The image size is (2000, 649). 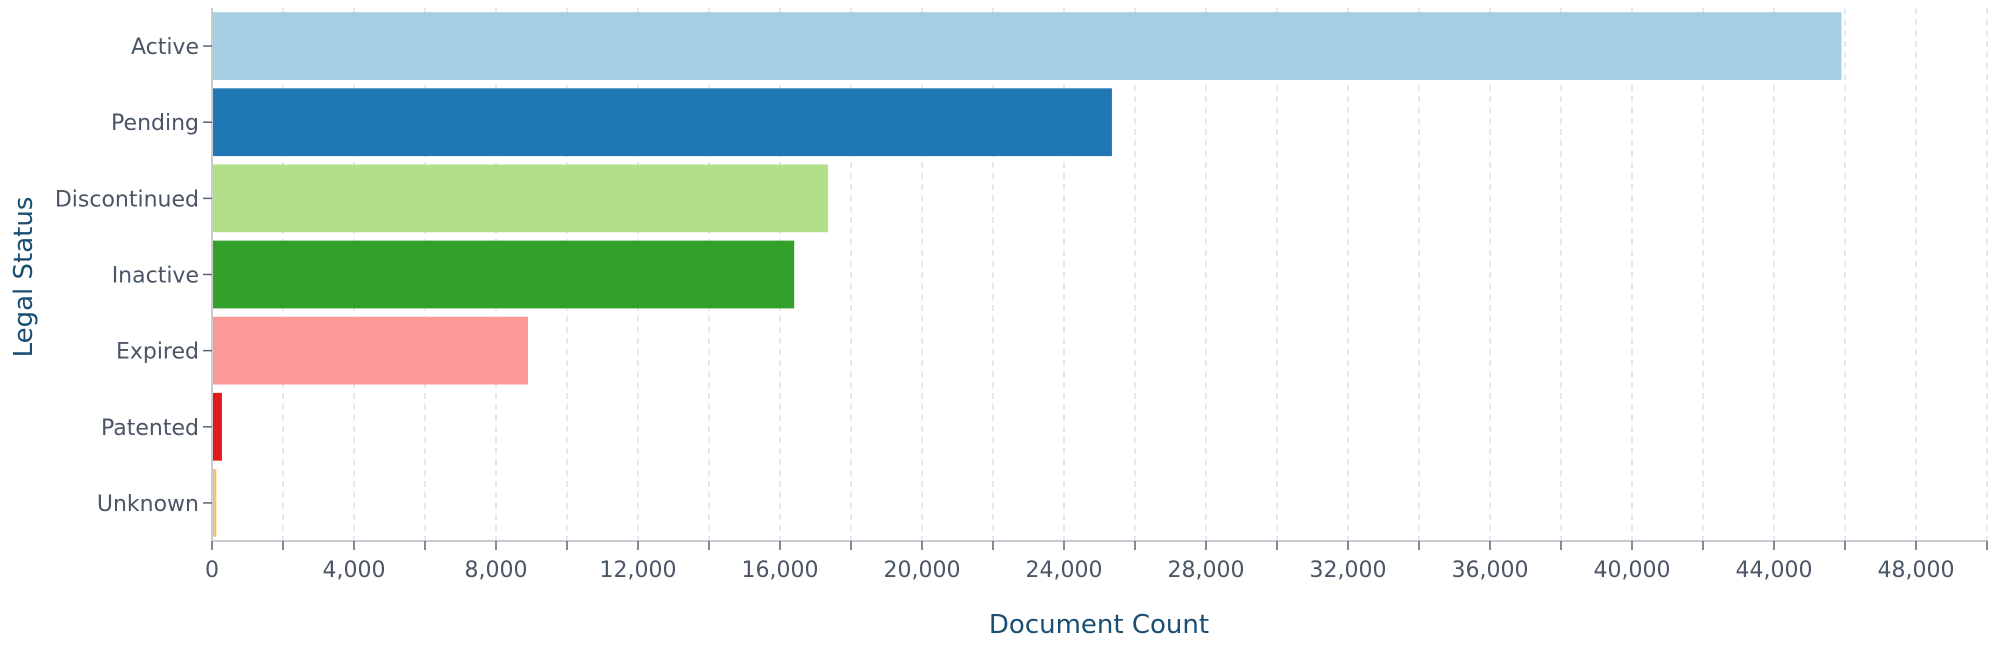 I want to click on x-axis-title: Document Count, so click(x=1099, y=625).